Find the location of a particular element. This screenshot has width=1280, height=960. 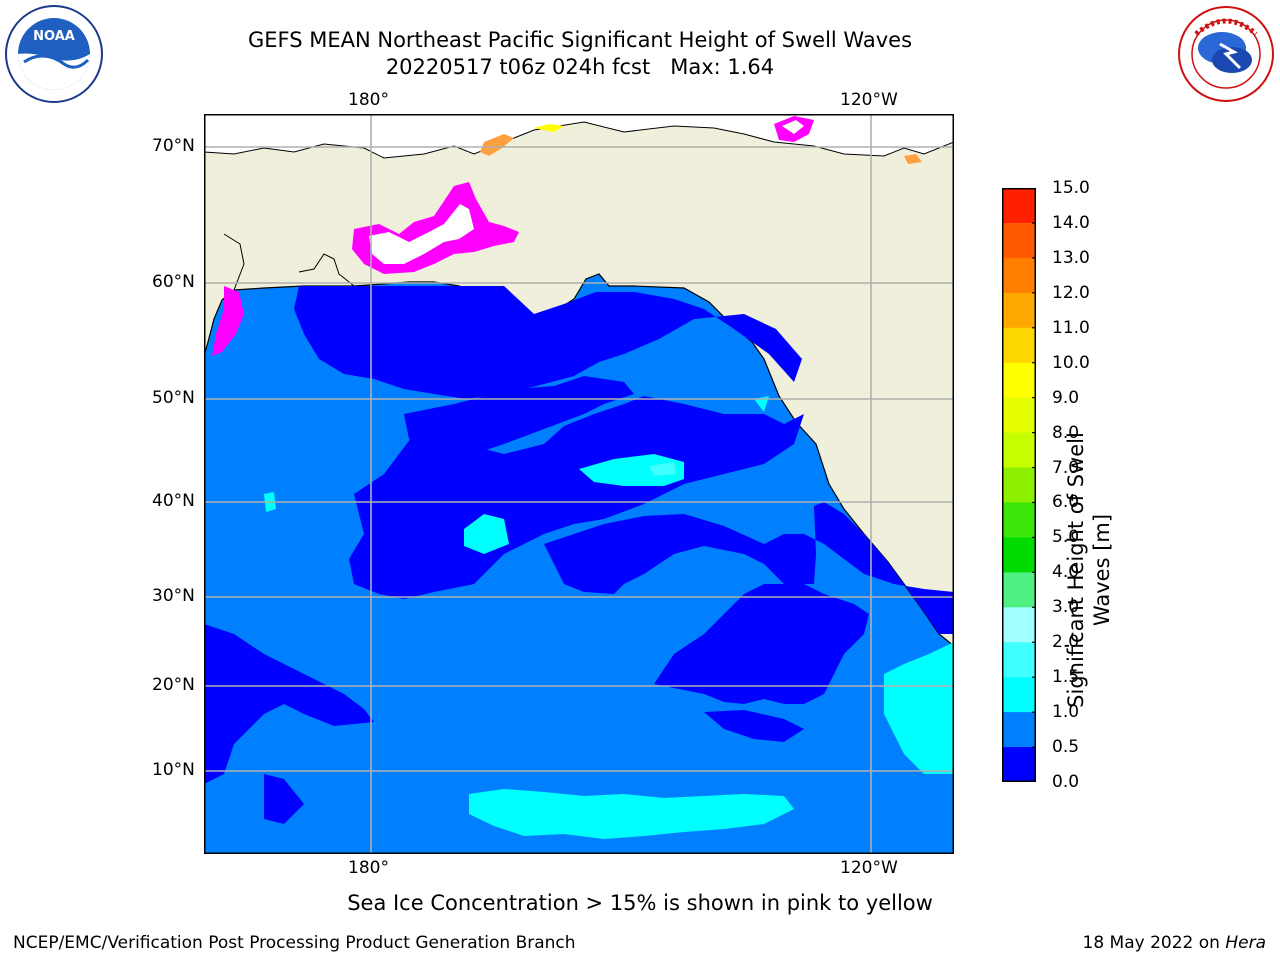

lat-label-70n: 70°N is located at coordinates (173, 146).